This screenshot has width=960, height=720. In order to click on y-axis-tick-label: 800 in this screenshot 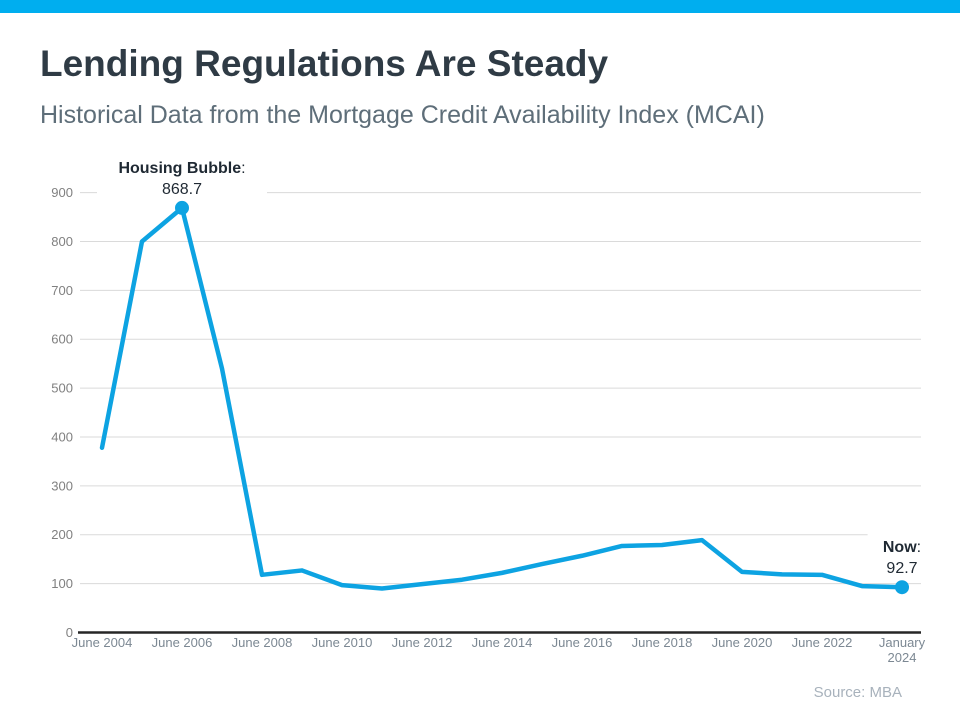, I will do `click(62, 241)`.